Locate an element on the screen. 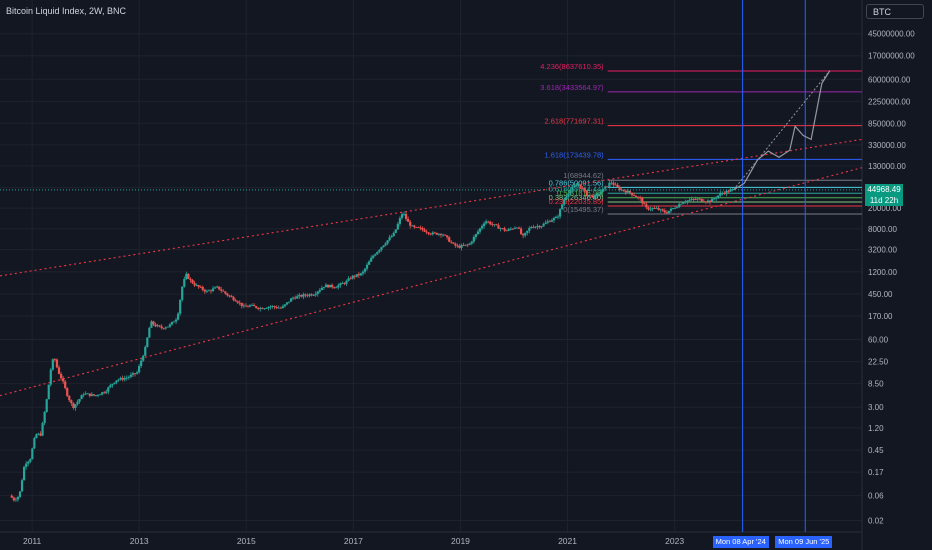 The width and height of the screenshot is (932, 550). x-tick-label: 2015 is located at coordinates (246, 541).